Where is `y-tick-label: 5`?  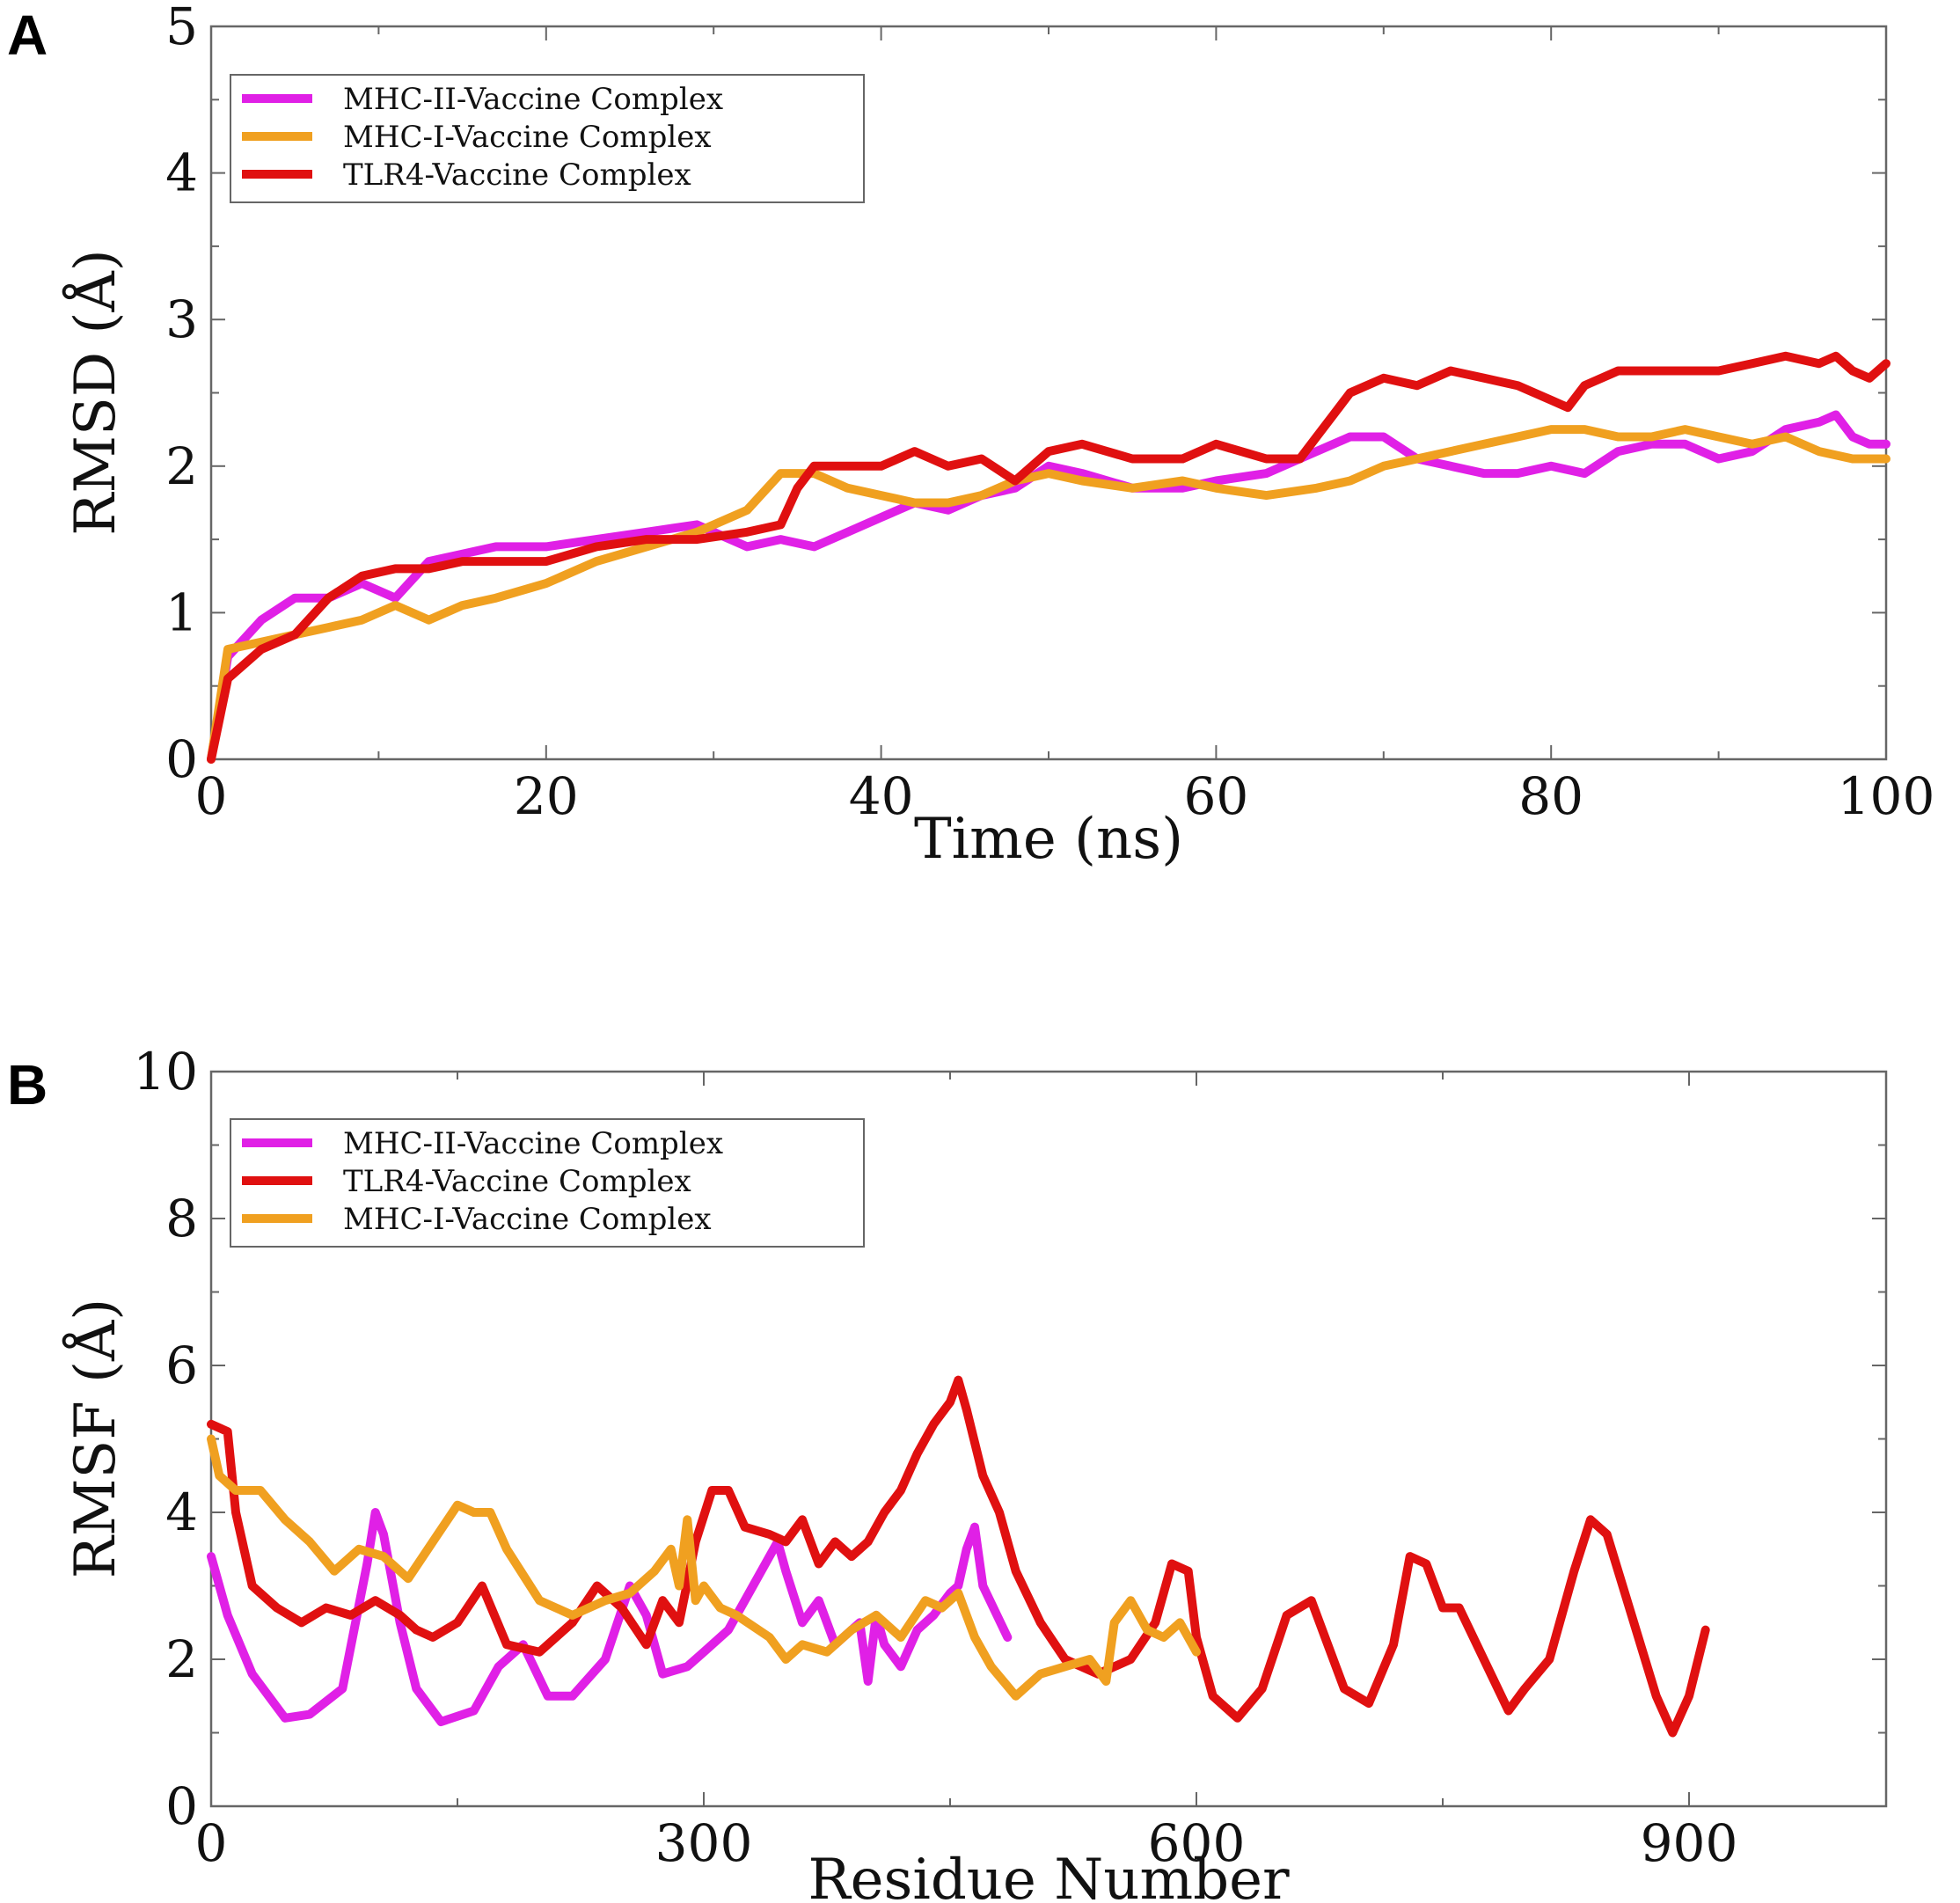 y-tick-label: 5 is located at coordinates (182, 28).